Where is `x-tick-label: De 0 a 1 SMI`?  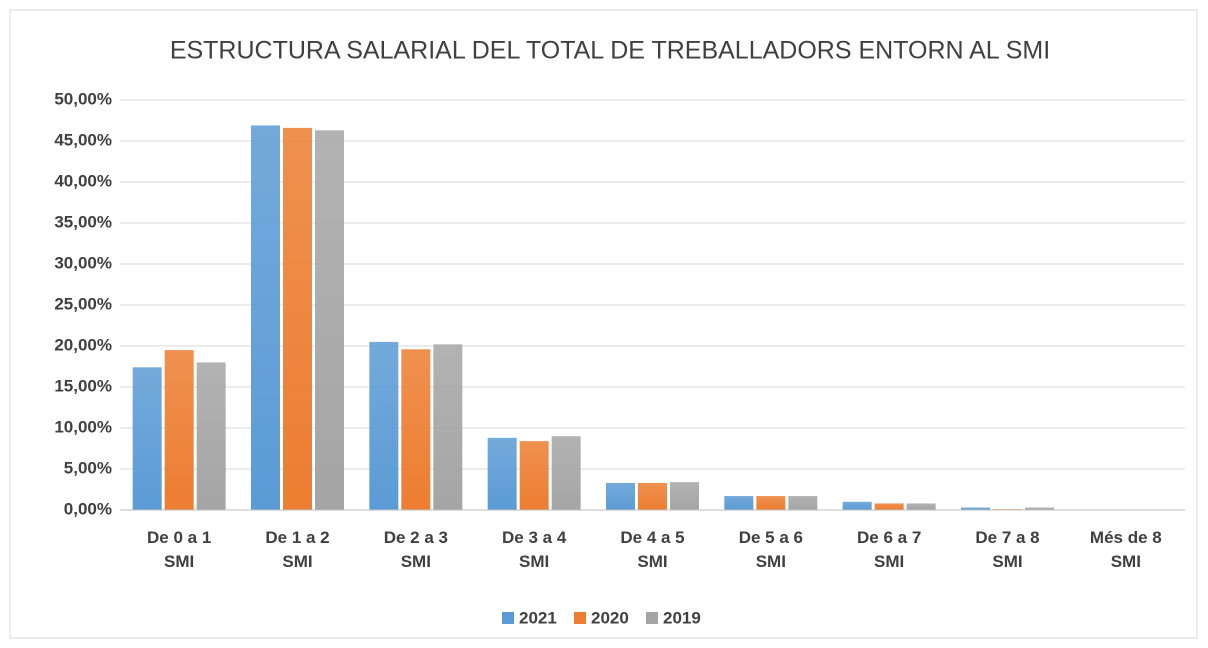
x-tick-label: De 0 a 1 SMI is located at coordinates (179, 549).